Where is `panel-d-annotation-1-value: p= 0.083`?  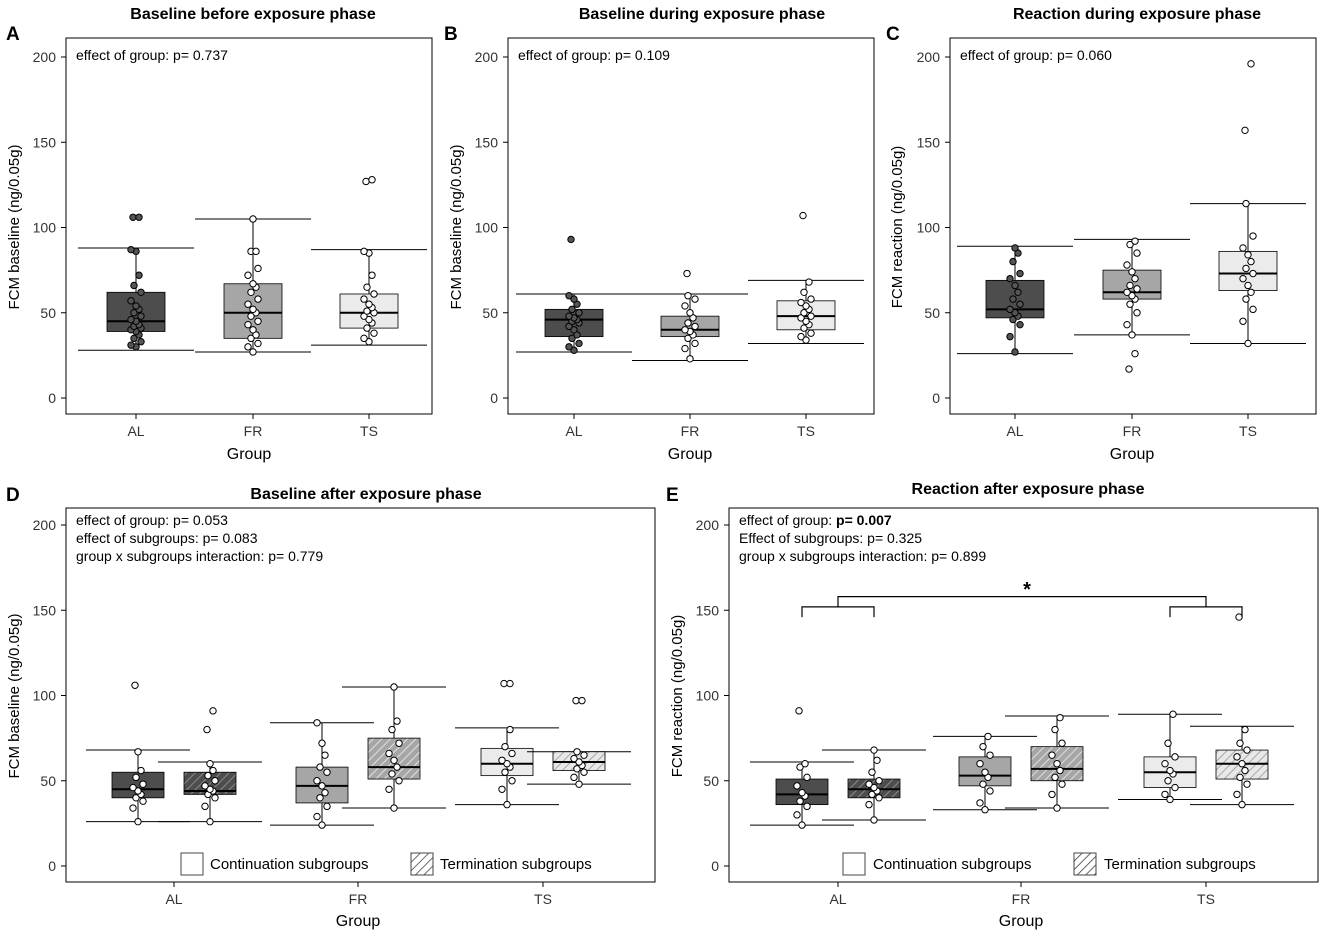
panel-d-annotation-1-value: p= 0.083 is located at coordinates (230, 538).